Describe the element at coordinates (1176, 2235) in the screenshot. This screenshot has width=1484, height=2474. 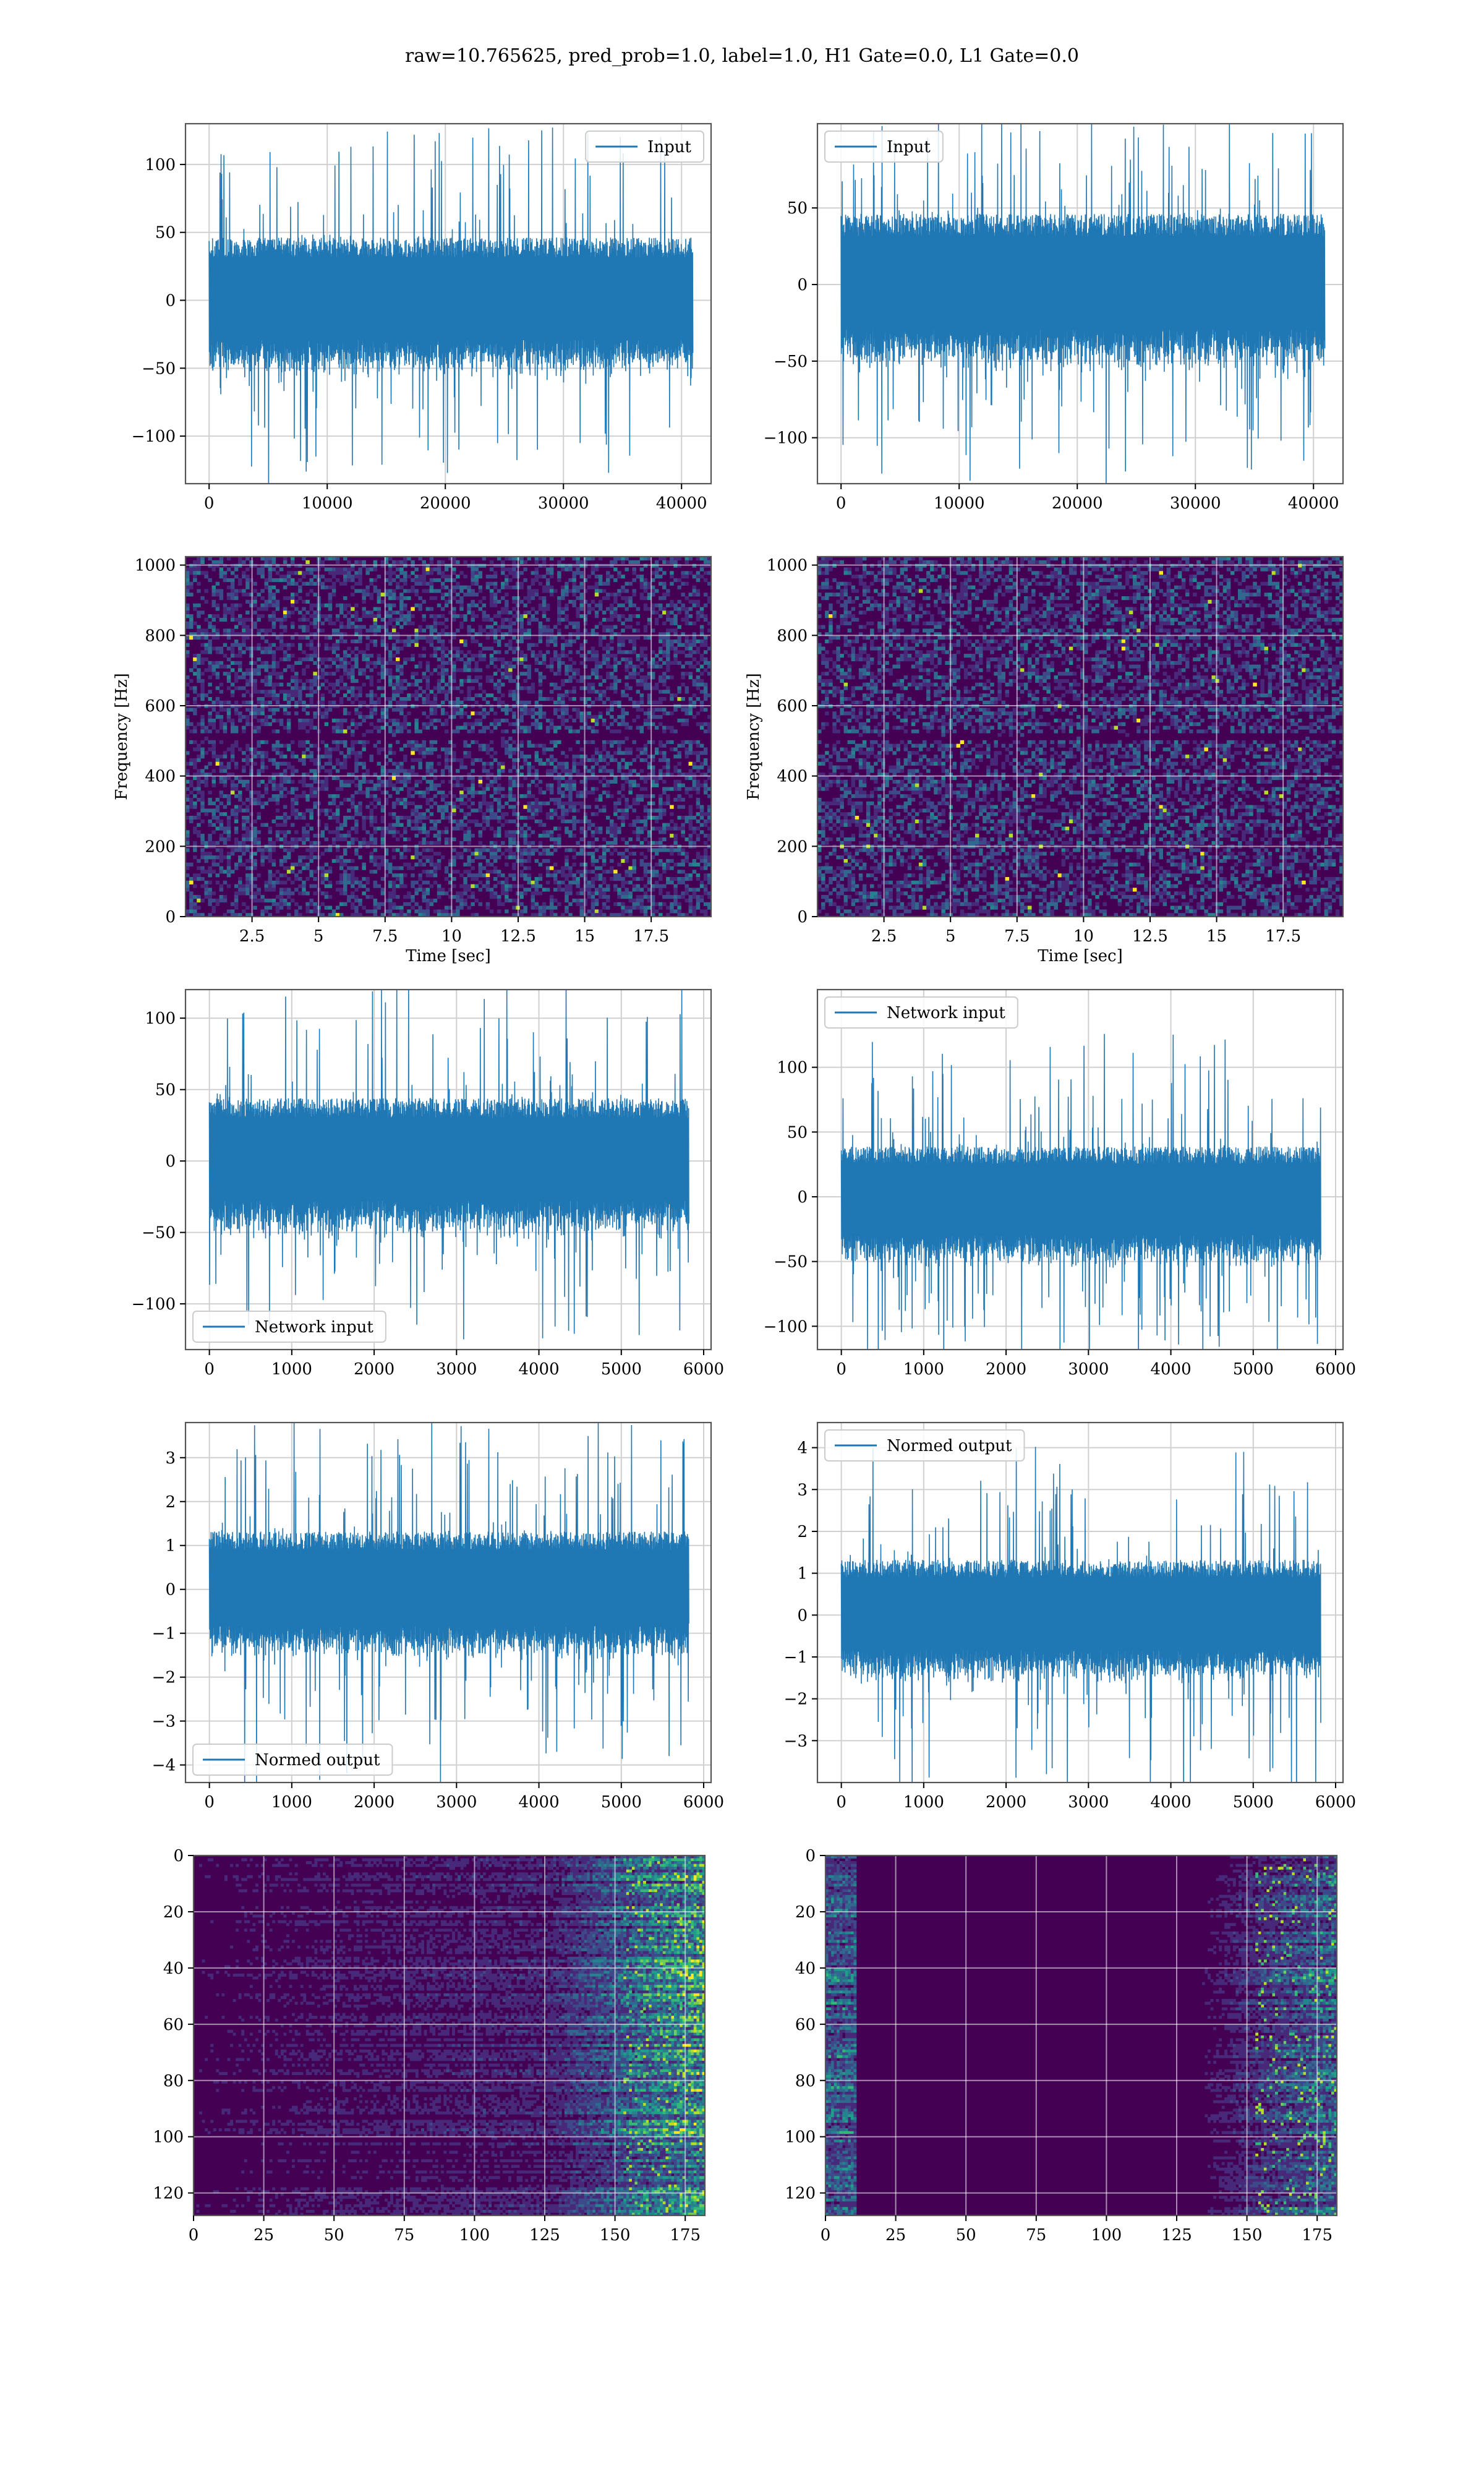
I see `l1-feature-map-xtick-label: 125` at that location.